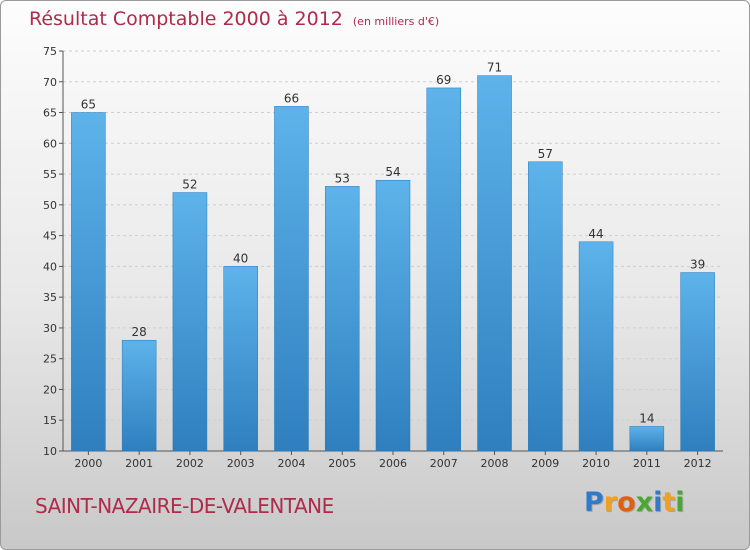 This screenshot has height=550, width=750. What do you see at coordinates (50, 328) in the screenshot?
I see `y-tick-label: 30` at bounding box center [50, 328].